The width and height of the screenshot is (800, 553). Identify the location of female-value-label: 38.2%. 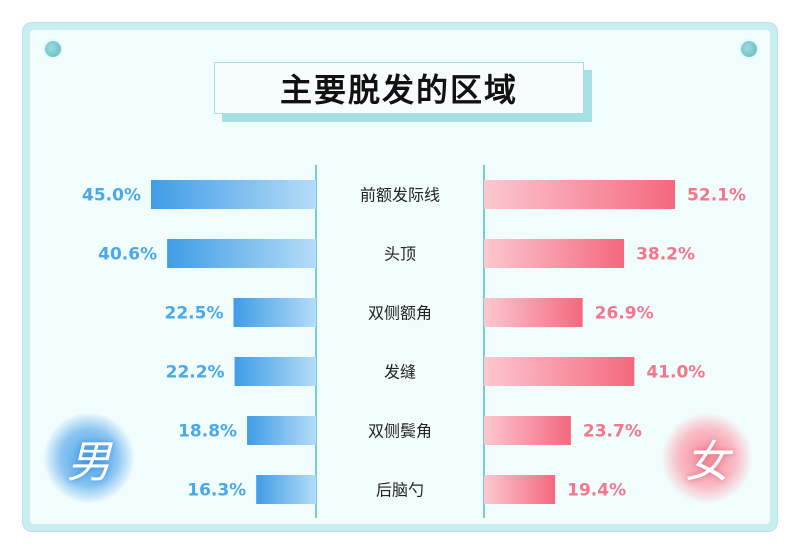
(665, 255).